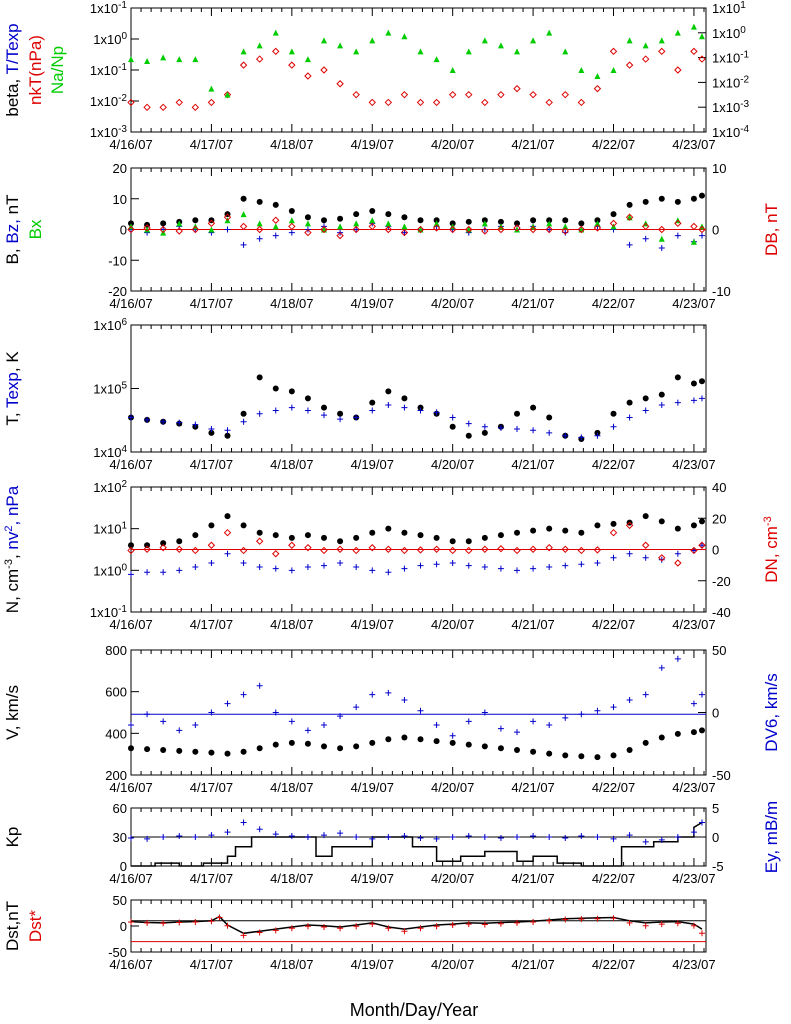 The image size is (791, 1024). Describe the element at coordinates (731, 132) in the screenshot. I see `y-tick-label-right: 1x10⁻⁴` at that location.